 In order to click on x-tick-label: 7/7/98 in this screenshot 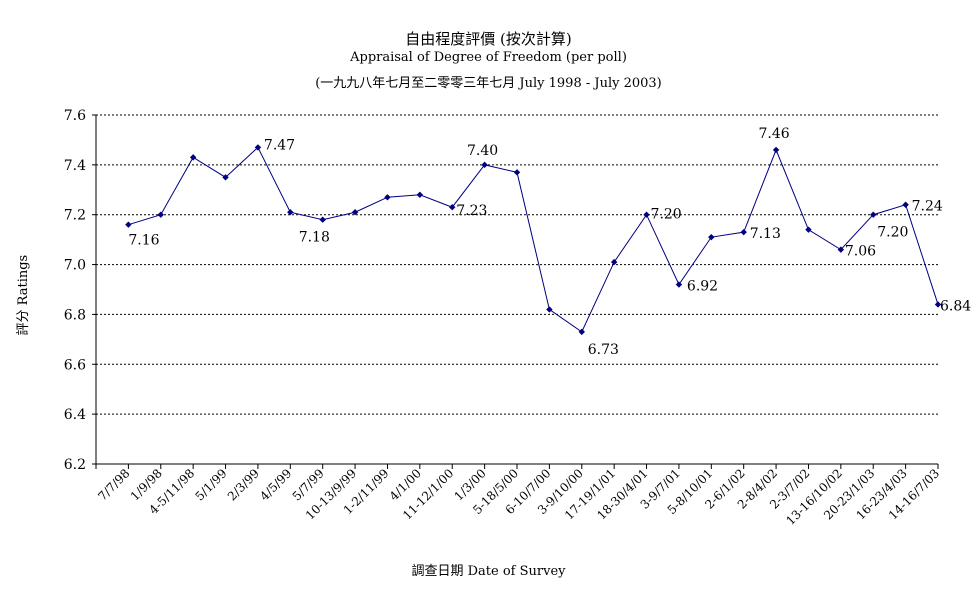, I will do `click(113, 484)`.